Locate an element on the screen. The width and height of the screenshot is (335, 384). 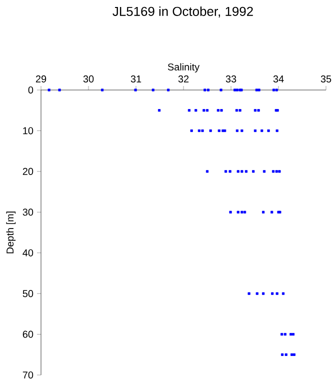
y-tick-label: 40 is located at coordinates (28, 252).